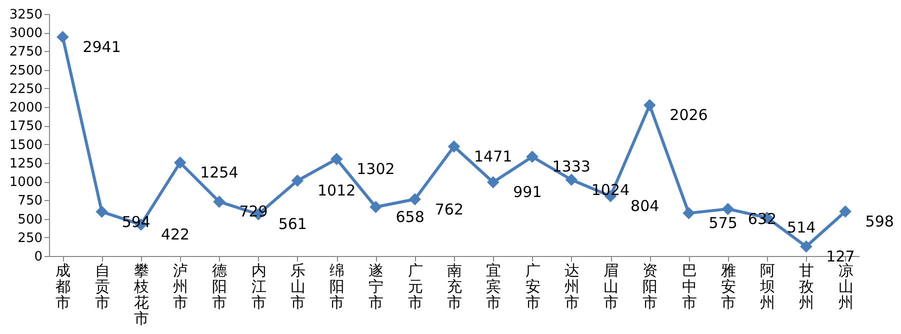 The height and width of the screenshot is (334, 901). What do you see at coordinates (806, 287) in the screenshot?
I see `x-tick-label: 甘孜州` at bounding box center [806, 287].